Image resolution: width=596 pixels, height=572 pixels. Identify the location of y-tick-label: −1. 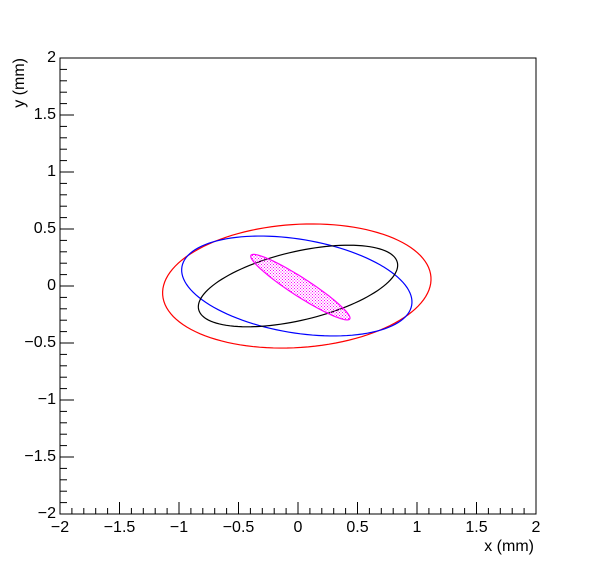
(47, 399).